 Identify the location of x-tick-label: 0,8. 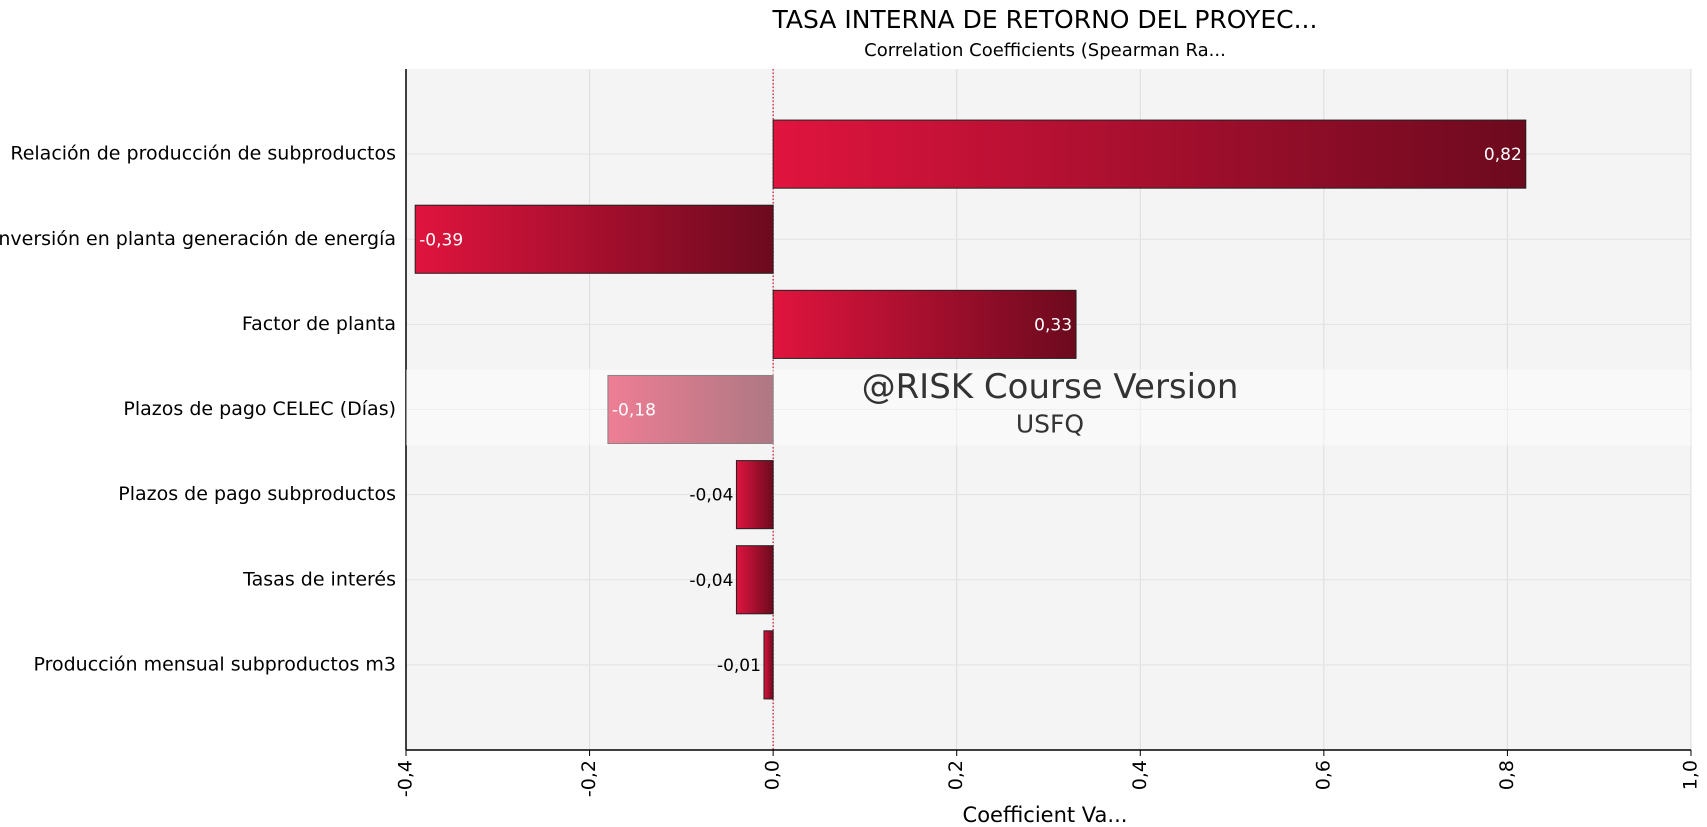
(1507, 775).